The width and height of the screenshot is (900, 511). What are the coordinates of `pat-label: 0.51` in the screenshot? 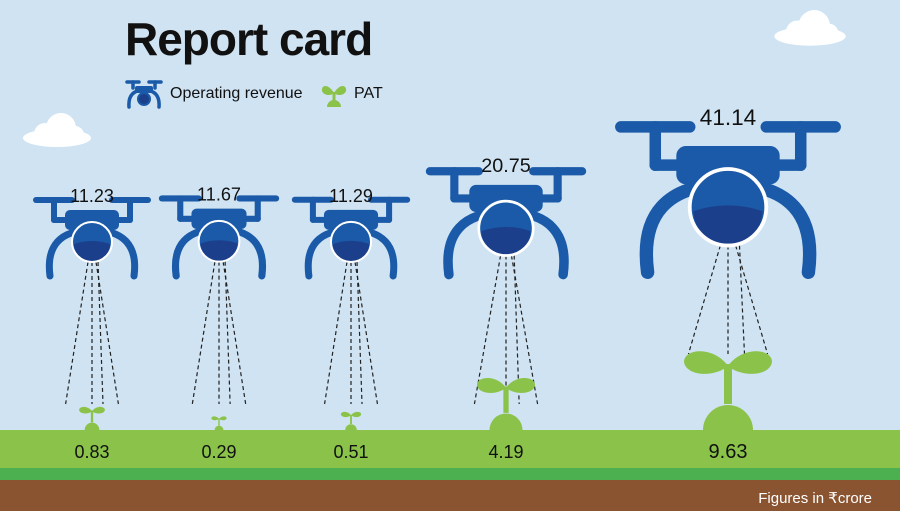 It's located at (350, 452).